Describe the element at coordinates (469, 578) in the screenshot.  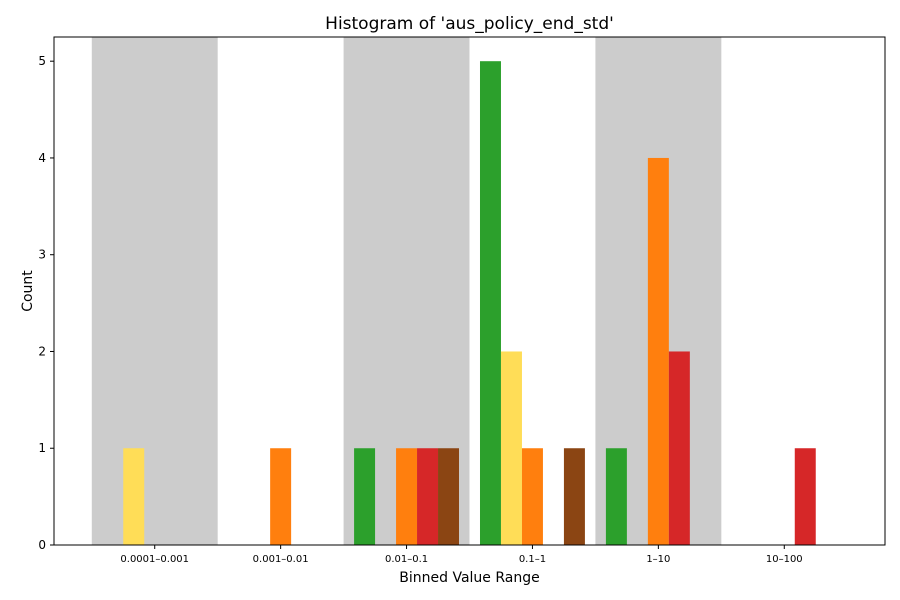
I see `x-axis-label: Binned Value Range` at that location.